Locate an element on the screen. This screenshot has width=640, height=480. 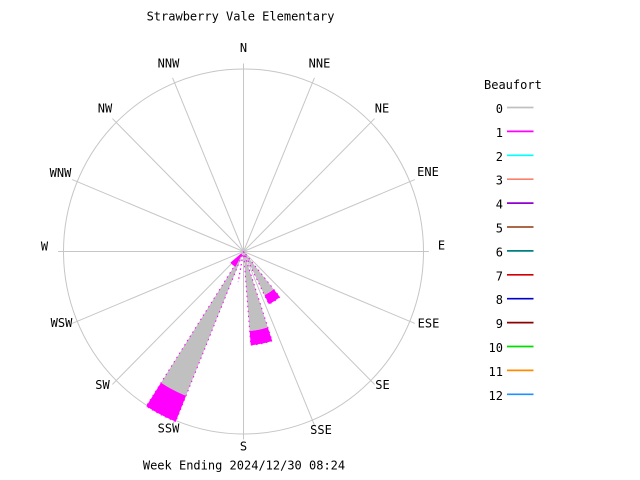
compass-label-NE: NE is located at coordinates (382, 109).